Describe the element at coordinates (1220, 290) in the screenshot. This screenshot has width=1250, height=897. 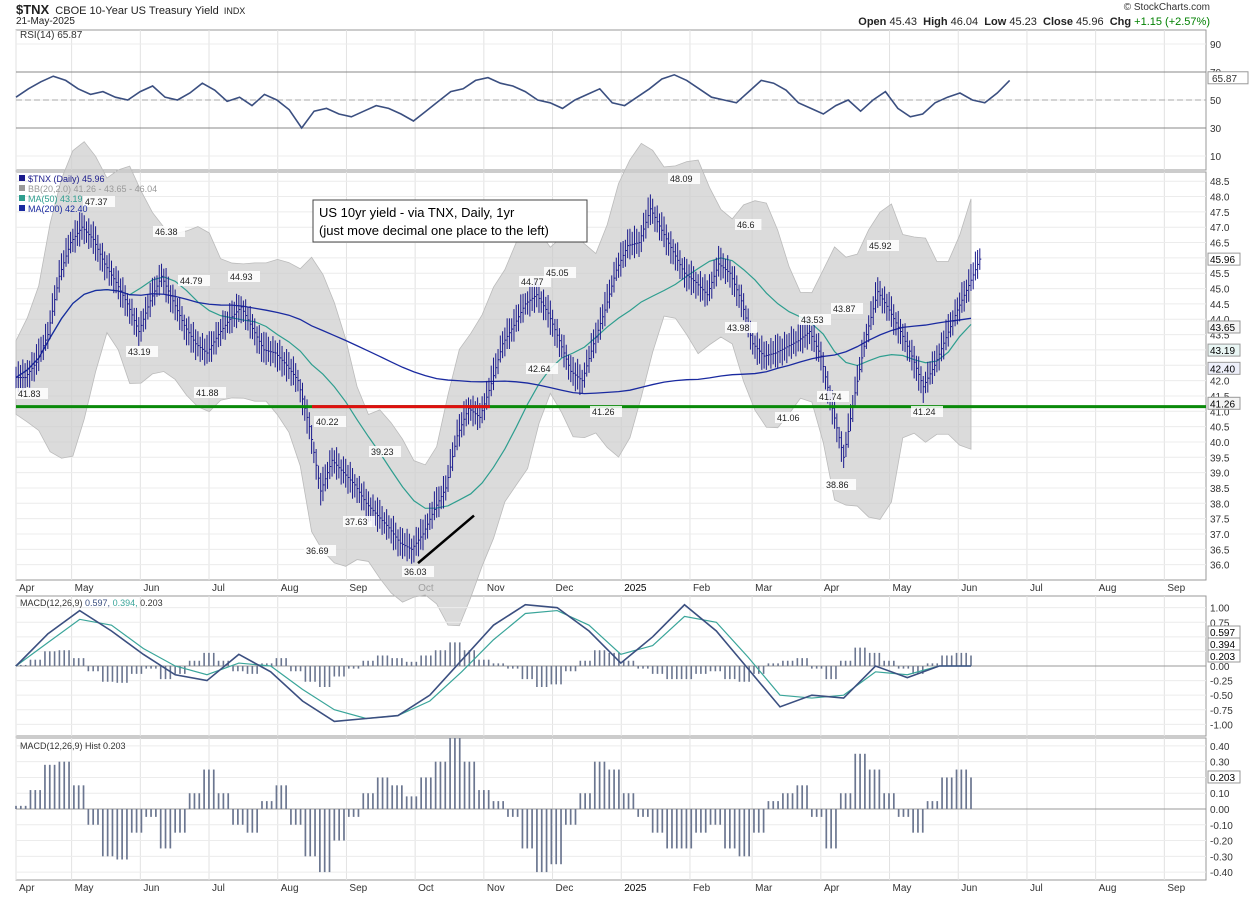
I see `price-y-tick-label: 45.0` at that location.